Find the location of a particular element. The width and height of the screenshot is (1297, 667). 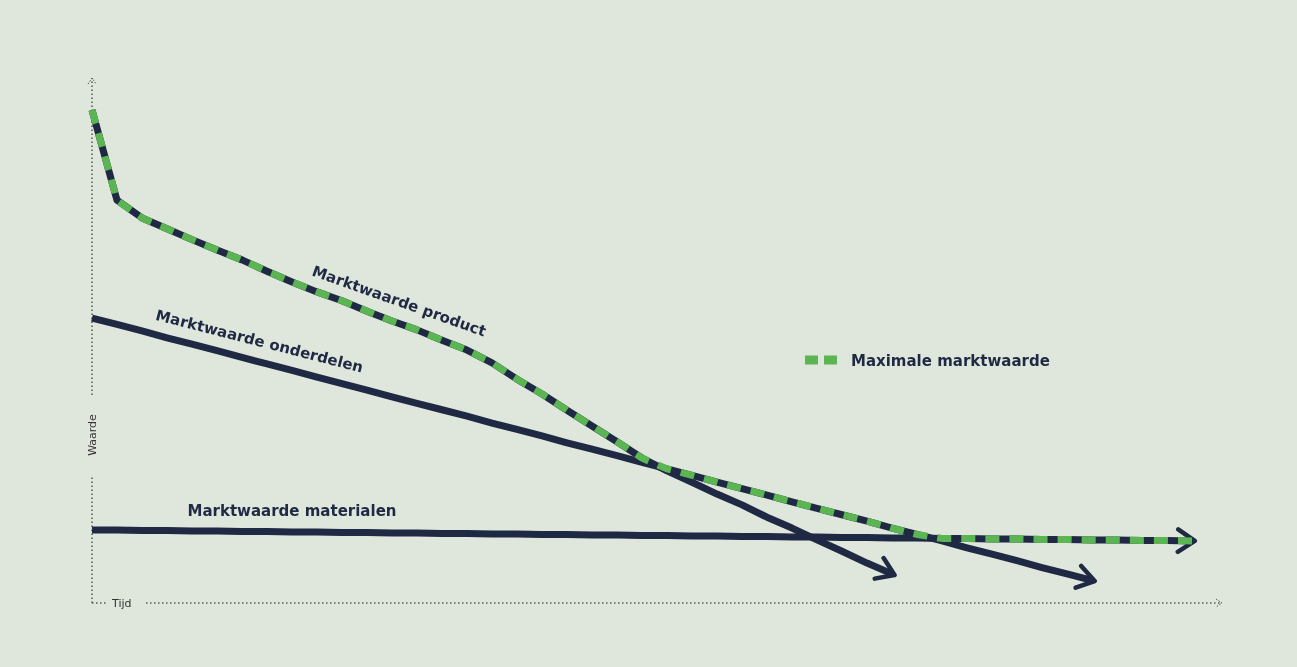

series-label: Marktwaarde materialen is located at coordinates (292, 511).